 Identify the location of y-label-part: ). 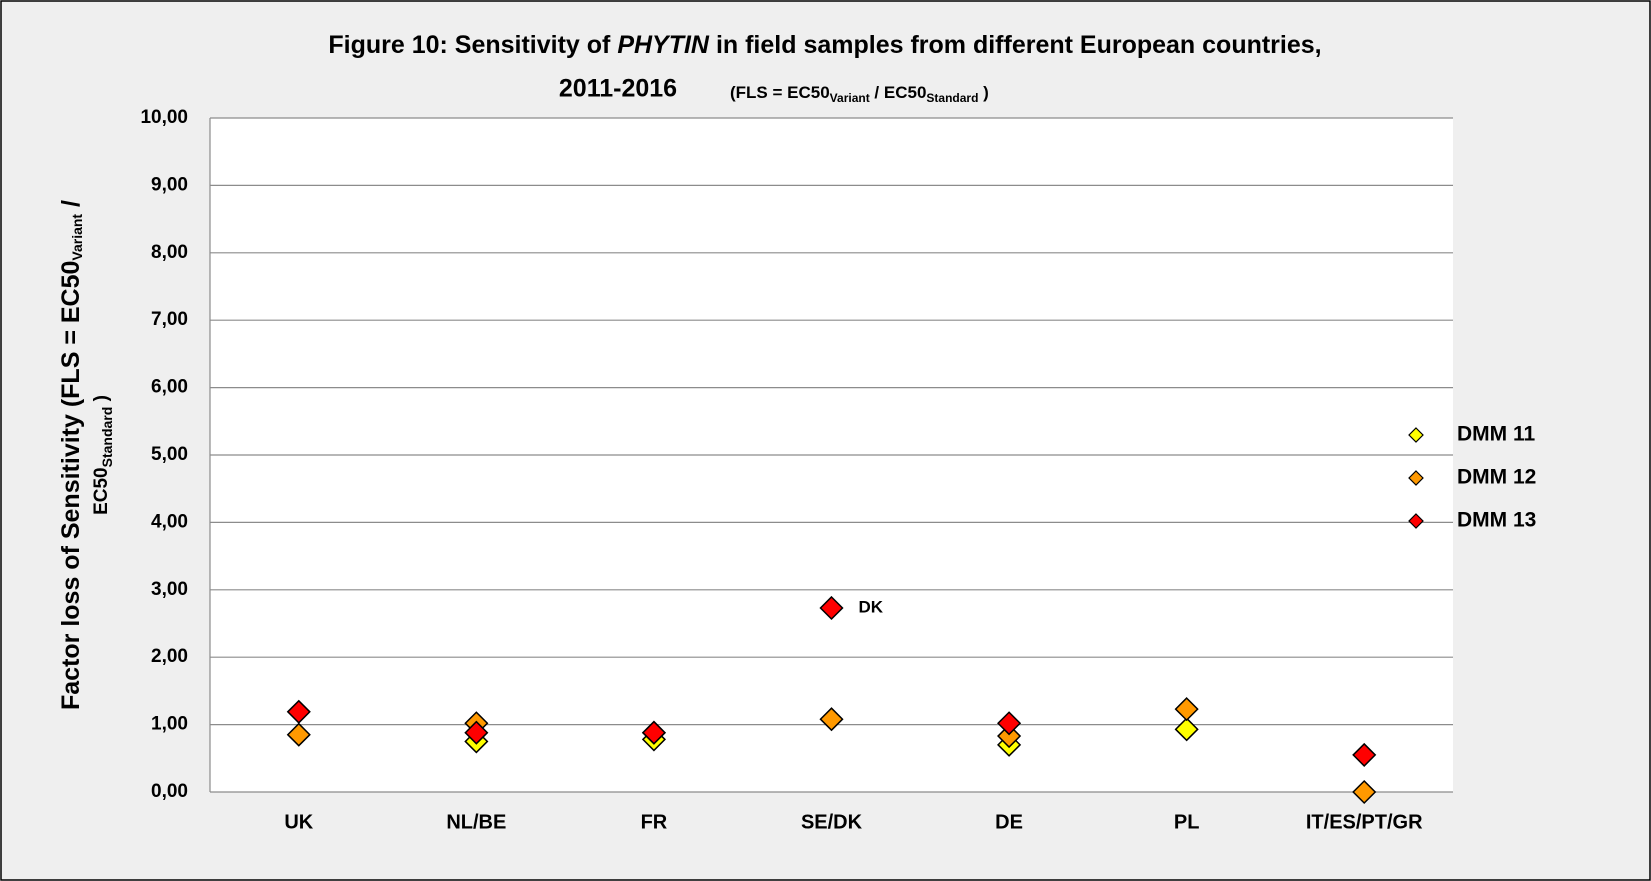
(101, 401).